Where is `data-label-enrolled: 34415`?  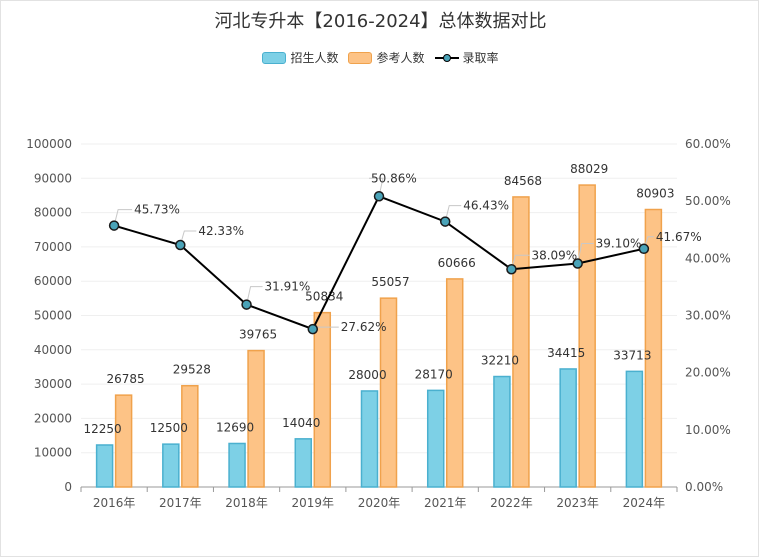
data-label-enrolled: 34415 is located at coordinates (566, 353).